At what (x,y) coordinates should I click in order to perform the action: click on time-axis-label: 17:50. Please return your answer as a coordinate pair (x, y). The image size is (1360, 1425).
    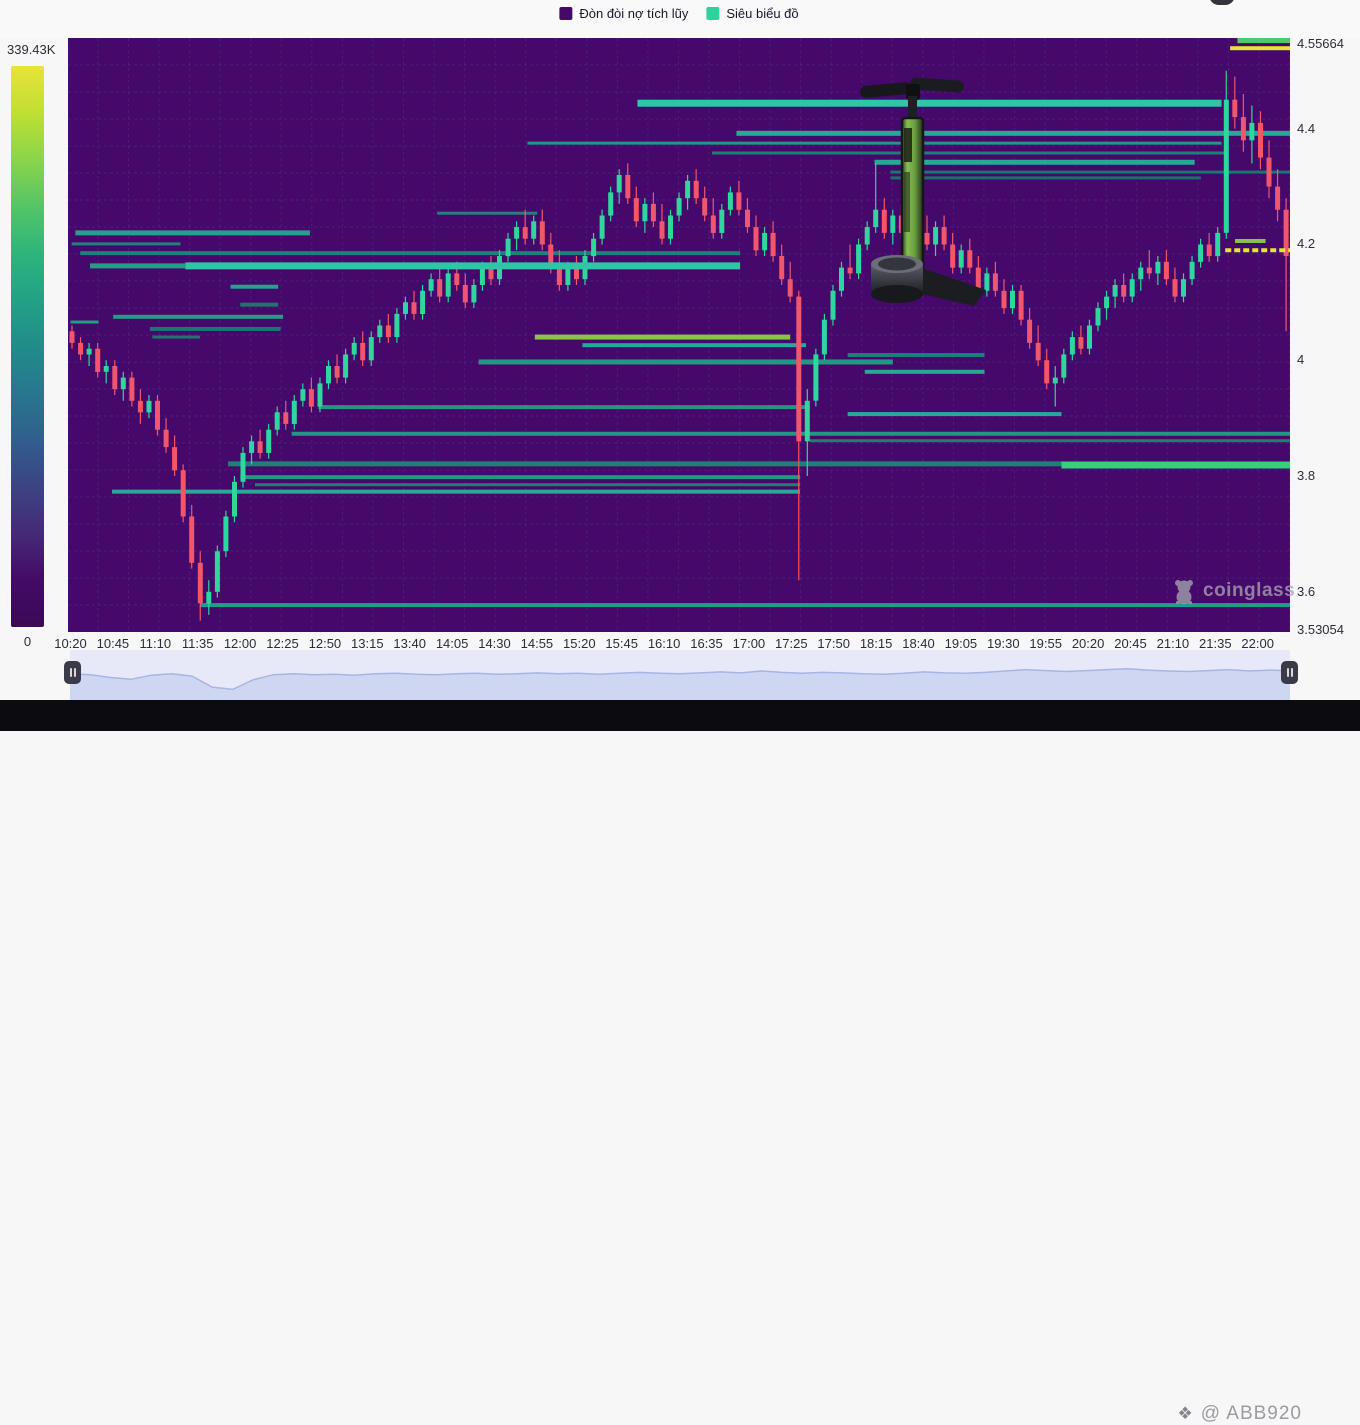
    Looking at the image, I should click on (833, 643).